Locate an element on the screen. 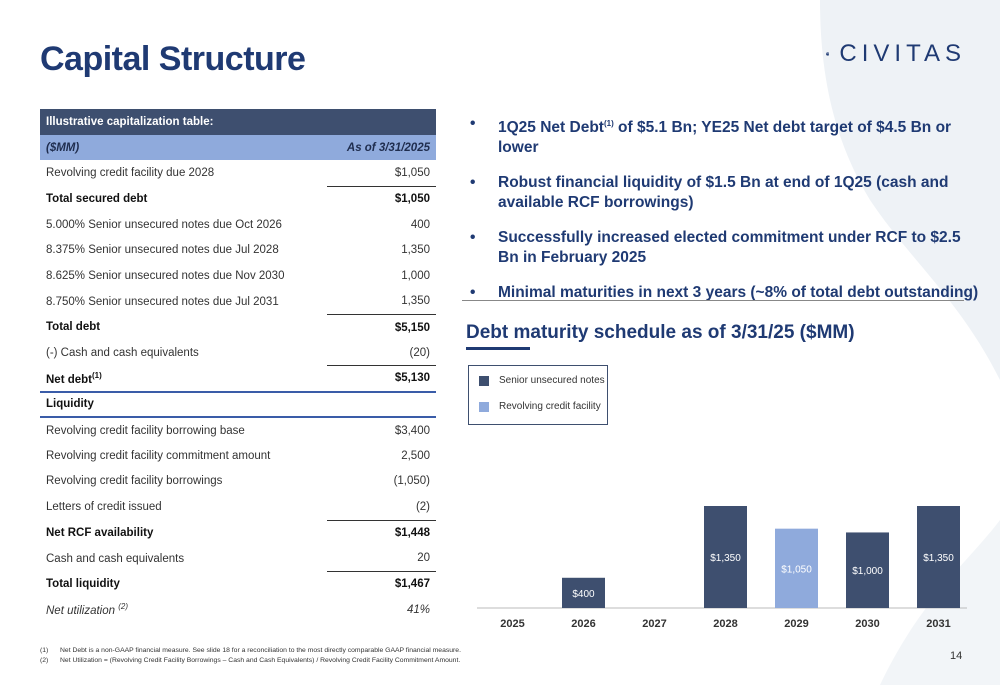 The height and width of the screenshot is (685, 1000). row-label: Revolving credit facility borrowing base is located at coordinates (145, 430).